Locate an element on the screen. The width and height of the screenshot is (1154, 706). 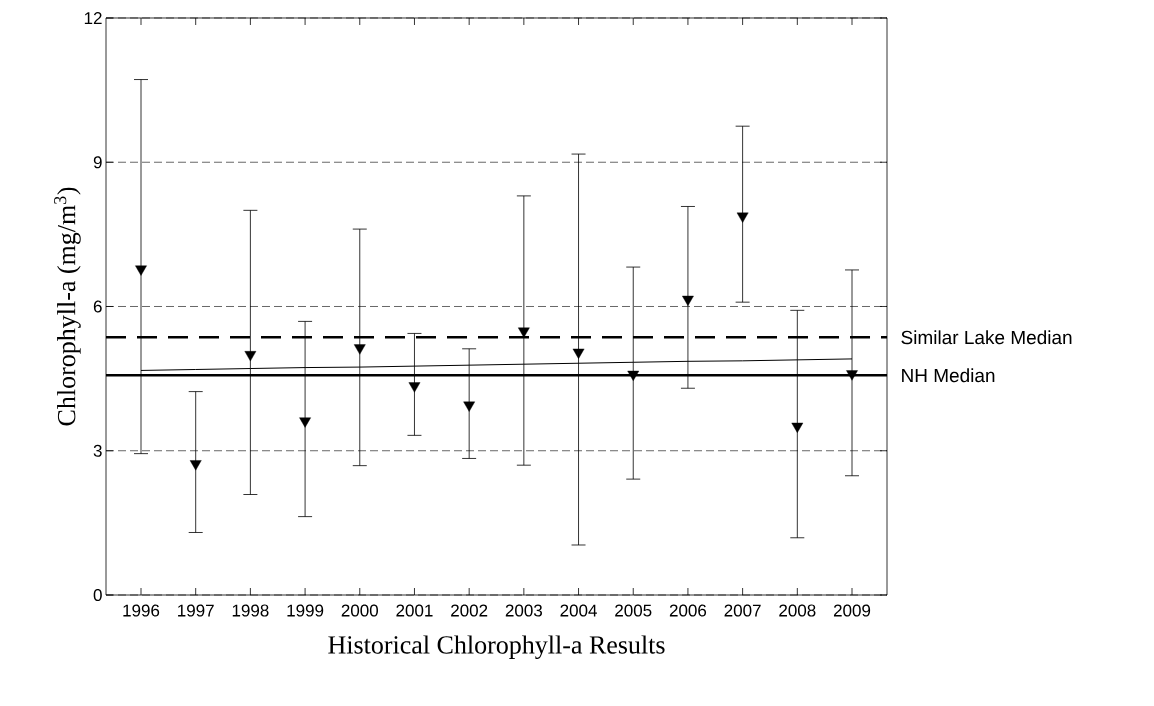
x-tick-label: 2009 is located at coordinates (852, 610).